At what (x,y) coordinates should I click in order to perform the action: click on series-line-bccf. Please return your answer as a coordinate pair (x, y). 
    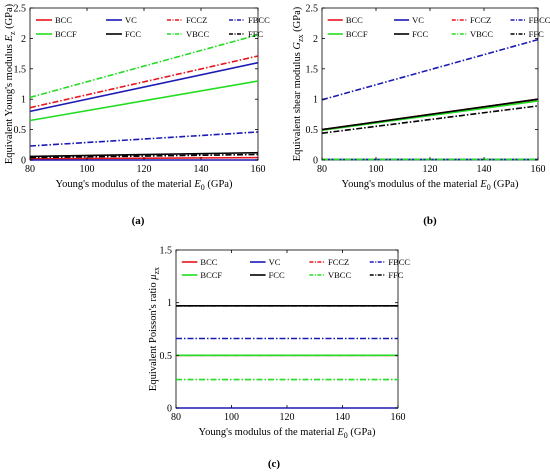
    Looking at the image, I should click on (144, 101).